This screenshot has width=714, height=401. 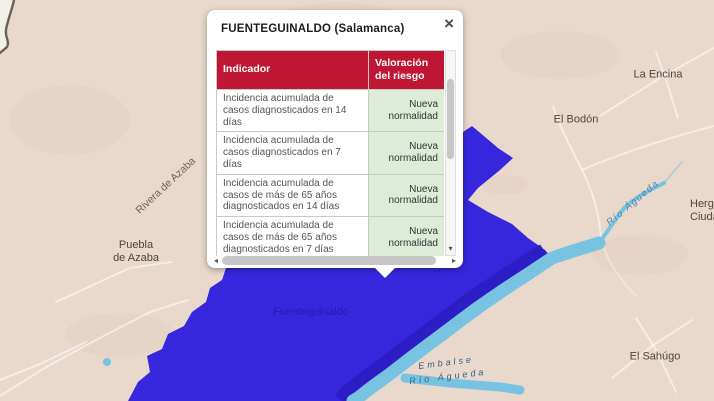 I want to click on popup-title: FUENTEGUINALDO (Salamanca), so click(x=313, y=29).